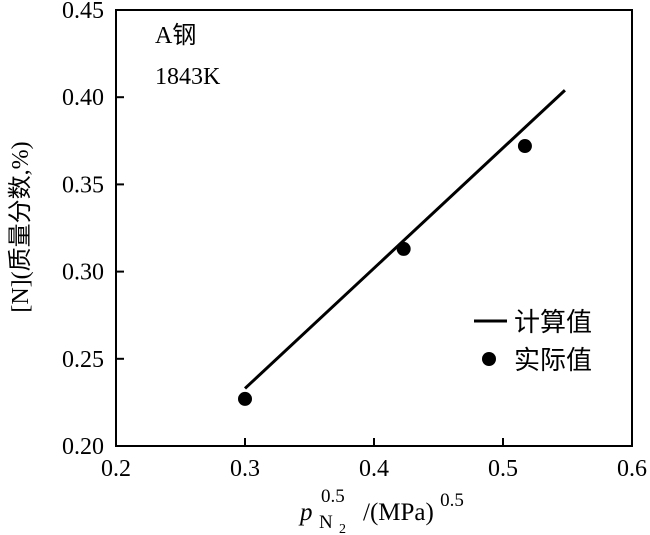  What do you see at coordinates (83, 230) in the screenshot?
I see `y-tick-labels: 0.20 0.25 0.30 0.35 0.40 0.45` at bounding box center [83, 230].